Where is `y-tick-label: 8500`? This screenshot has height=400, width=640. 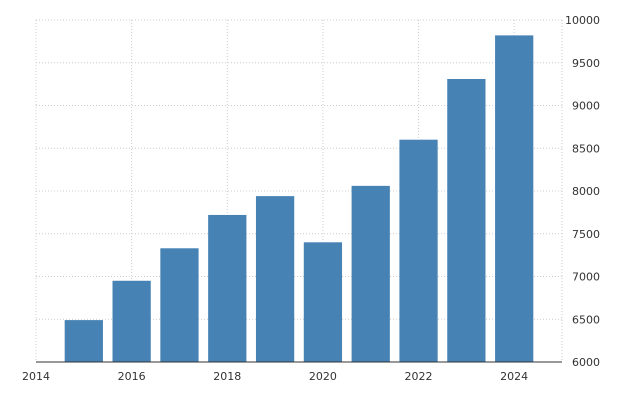 y-tick-label: 8500 is located at coordinates (586, 148).